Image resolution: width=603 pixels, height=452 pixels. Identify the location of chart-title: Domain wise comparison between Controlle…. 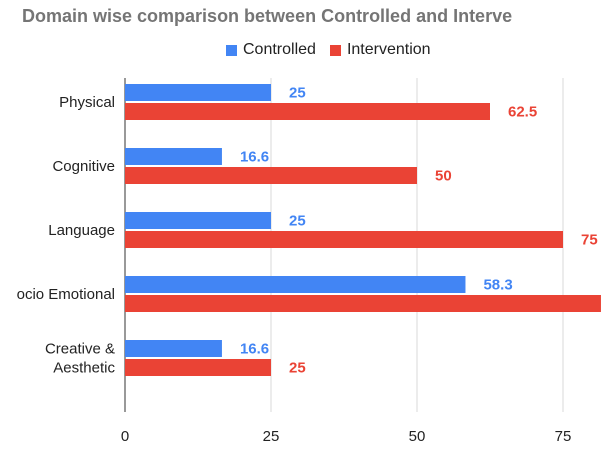
(267, 16).